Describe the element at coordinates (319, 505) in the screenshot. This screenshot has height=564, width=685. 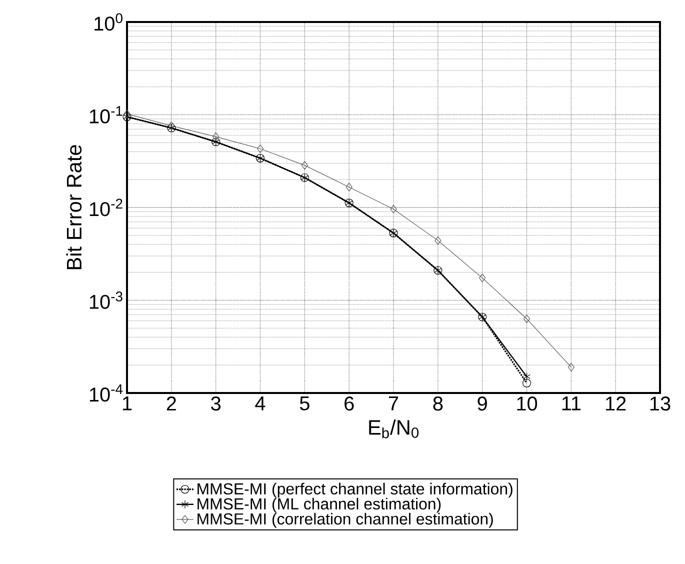
I see `legend-label: MMSE-MI (ML channel estimation)` at that location.